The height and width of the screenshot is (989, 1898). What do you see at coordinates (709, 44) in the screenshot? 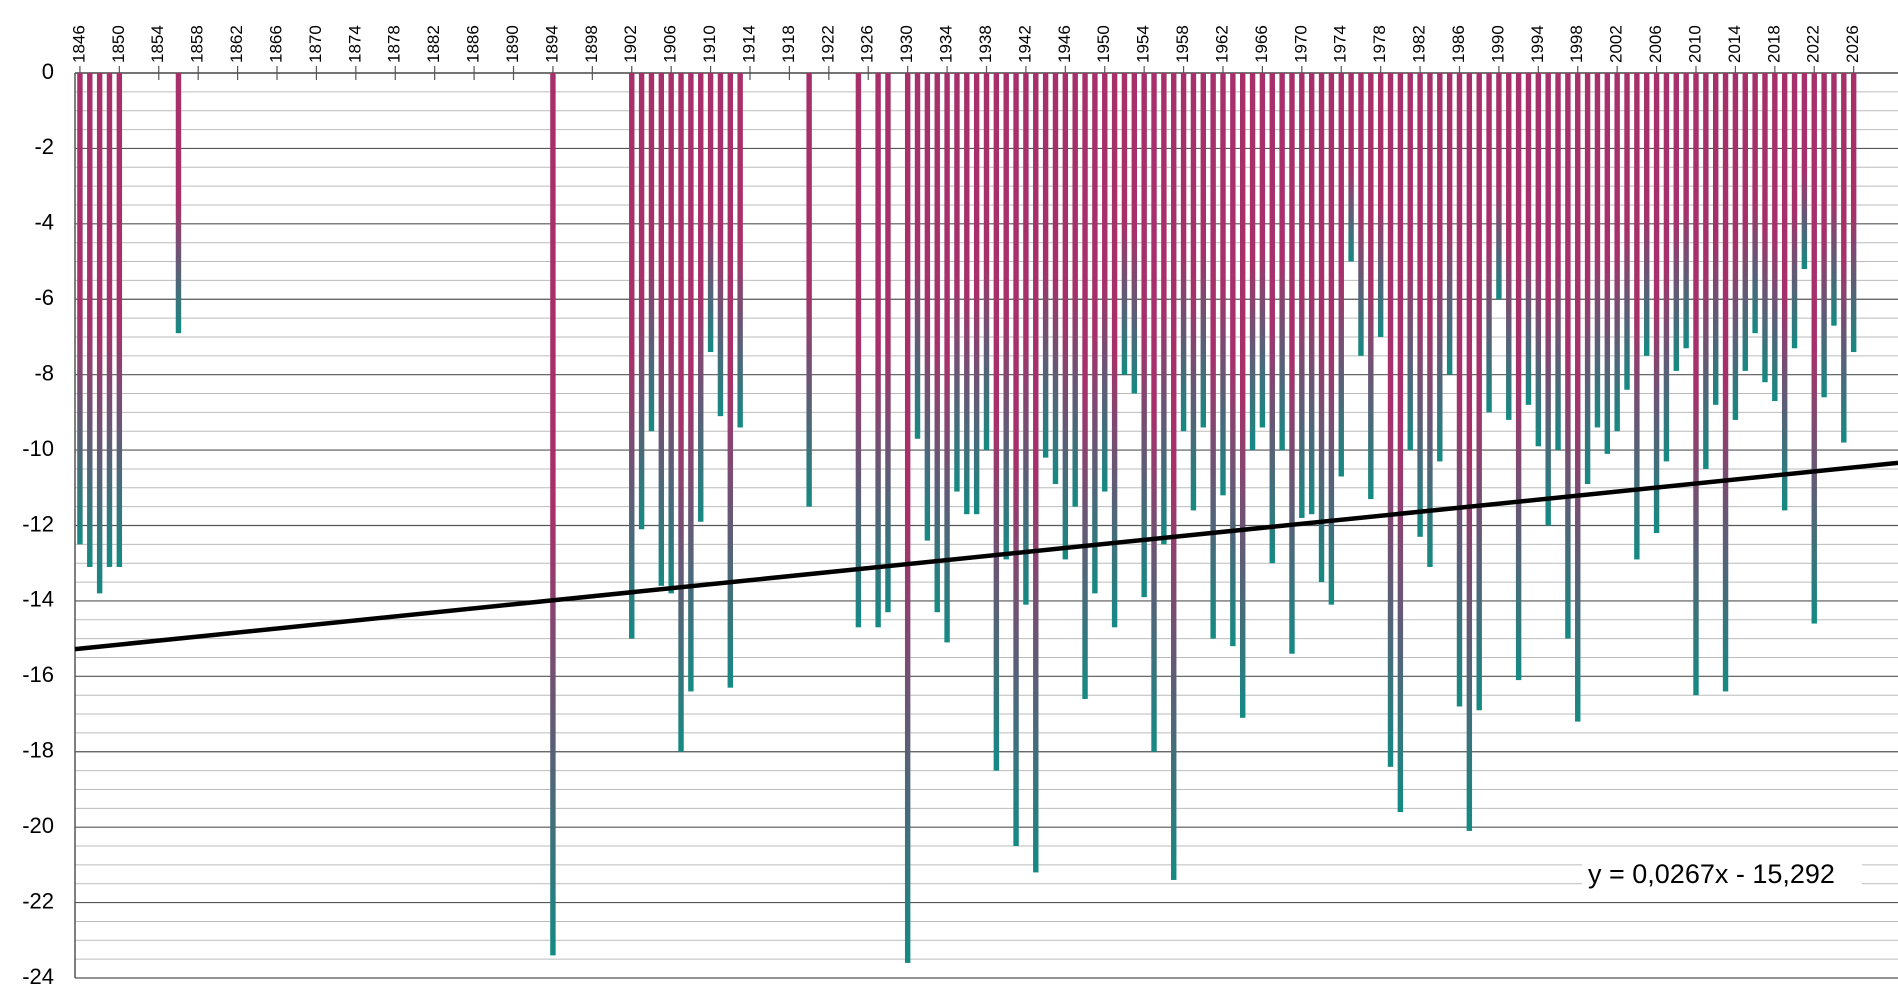
I see `x-tick-label: 1910` at bounding box center [709, 44].